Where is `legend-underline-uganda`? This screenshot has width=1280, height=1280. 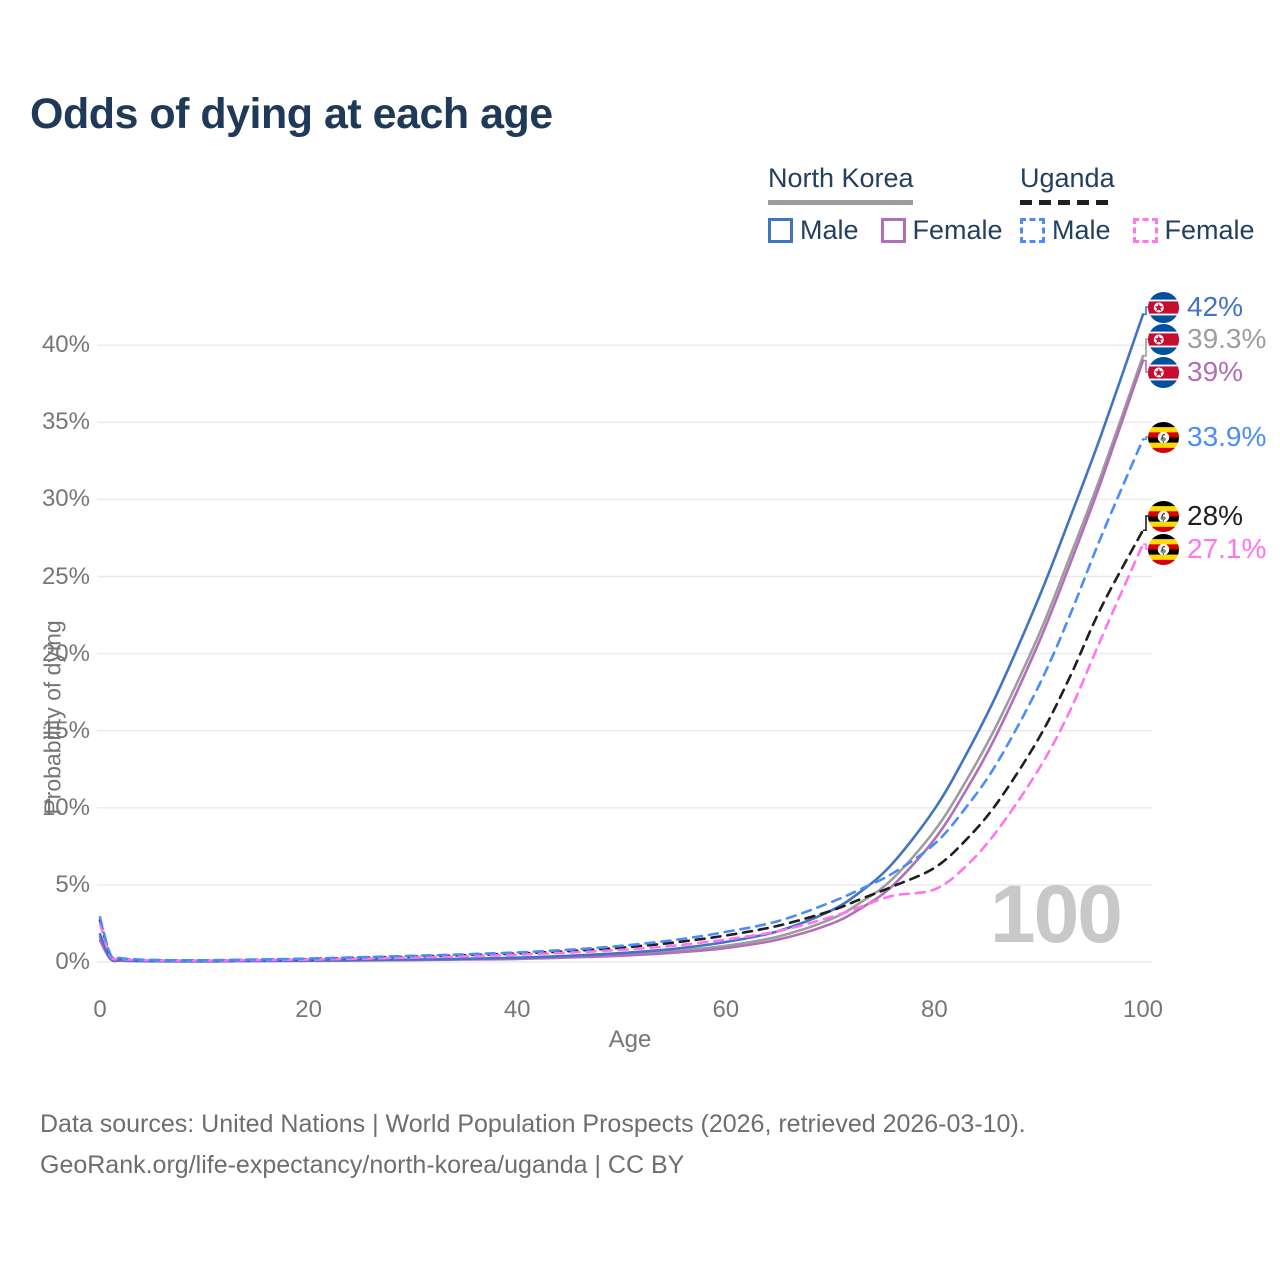
legend-underline-uganda is located at coordinates (1064, 202).